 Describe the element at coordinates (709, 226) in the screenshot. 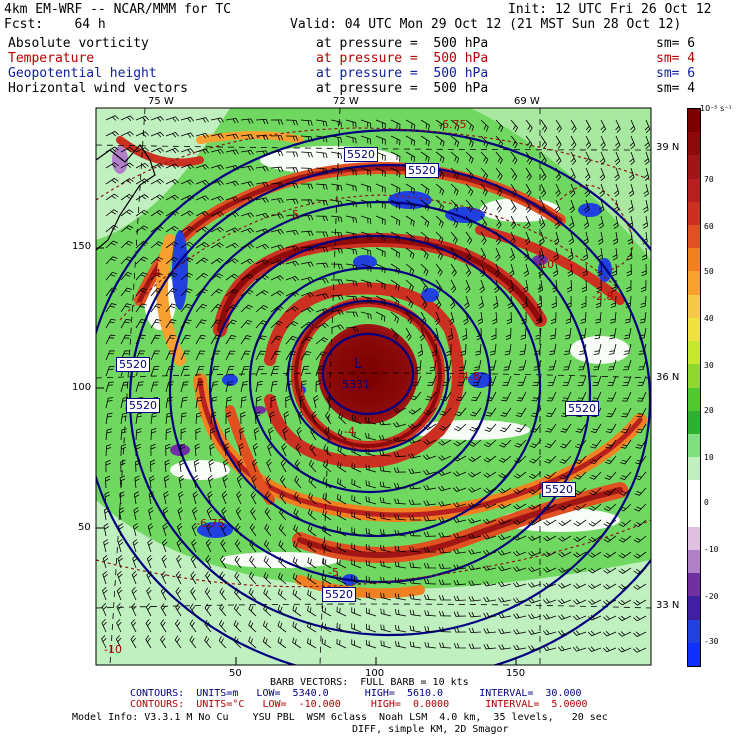

I see `colorbar-label: 60` at that location.